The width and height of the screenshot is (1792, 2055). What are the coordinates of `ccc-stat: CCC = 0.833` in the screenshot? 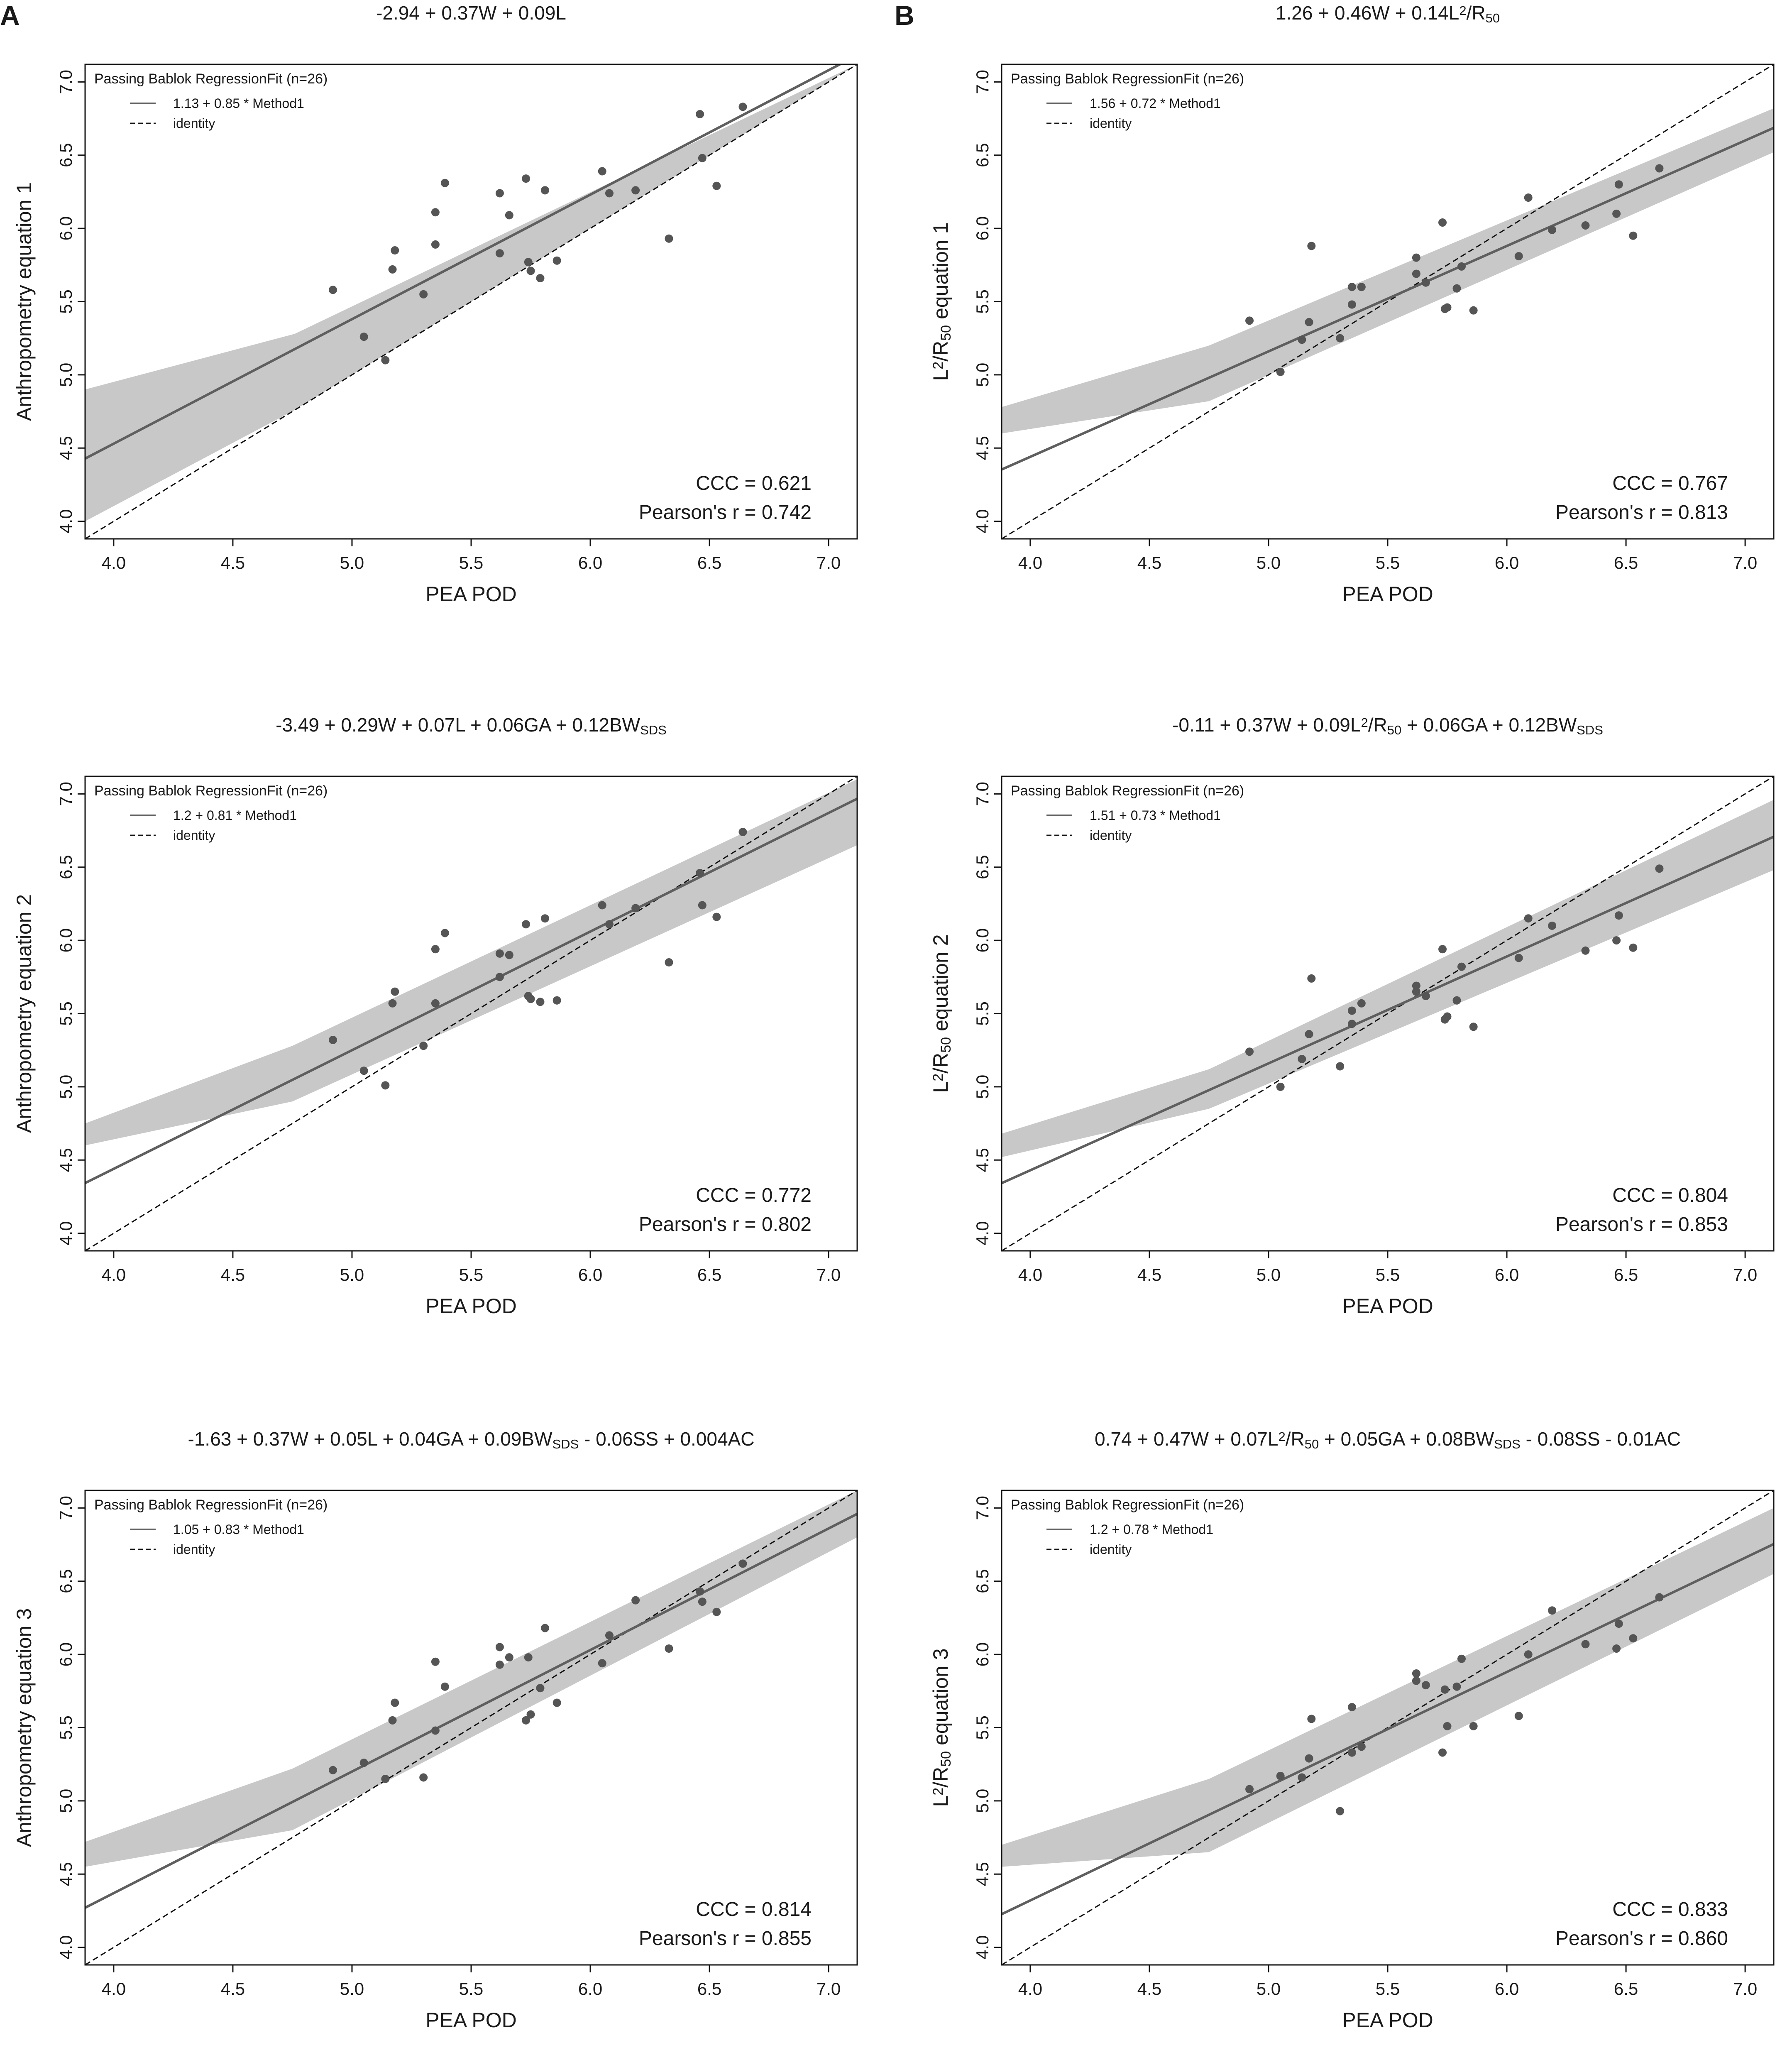 It's located at (1670, 1909).